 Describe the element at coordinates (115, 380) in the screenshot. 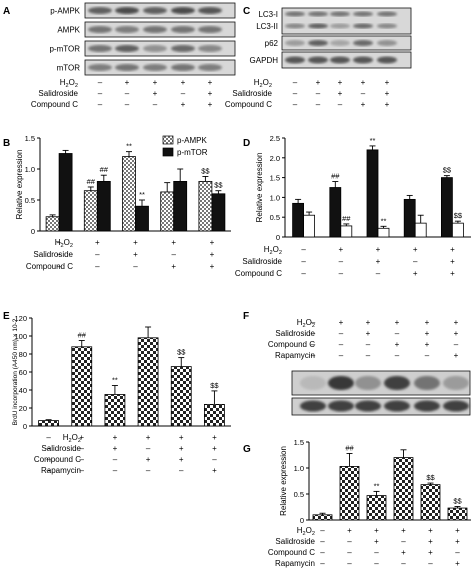

I see `significance-label: **` at that location.